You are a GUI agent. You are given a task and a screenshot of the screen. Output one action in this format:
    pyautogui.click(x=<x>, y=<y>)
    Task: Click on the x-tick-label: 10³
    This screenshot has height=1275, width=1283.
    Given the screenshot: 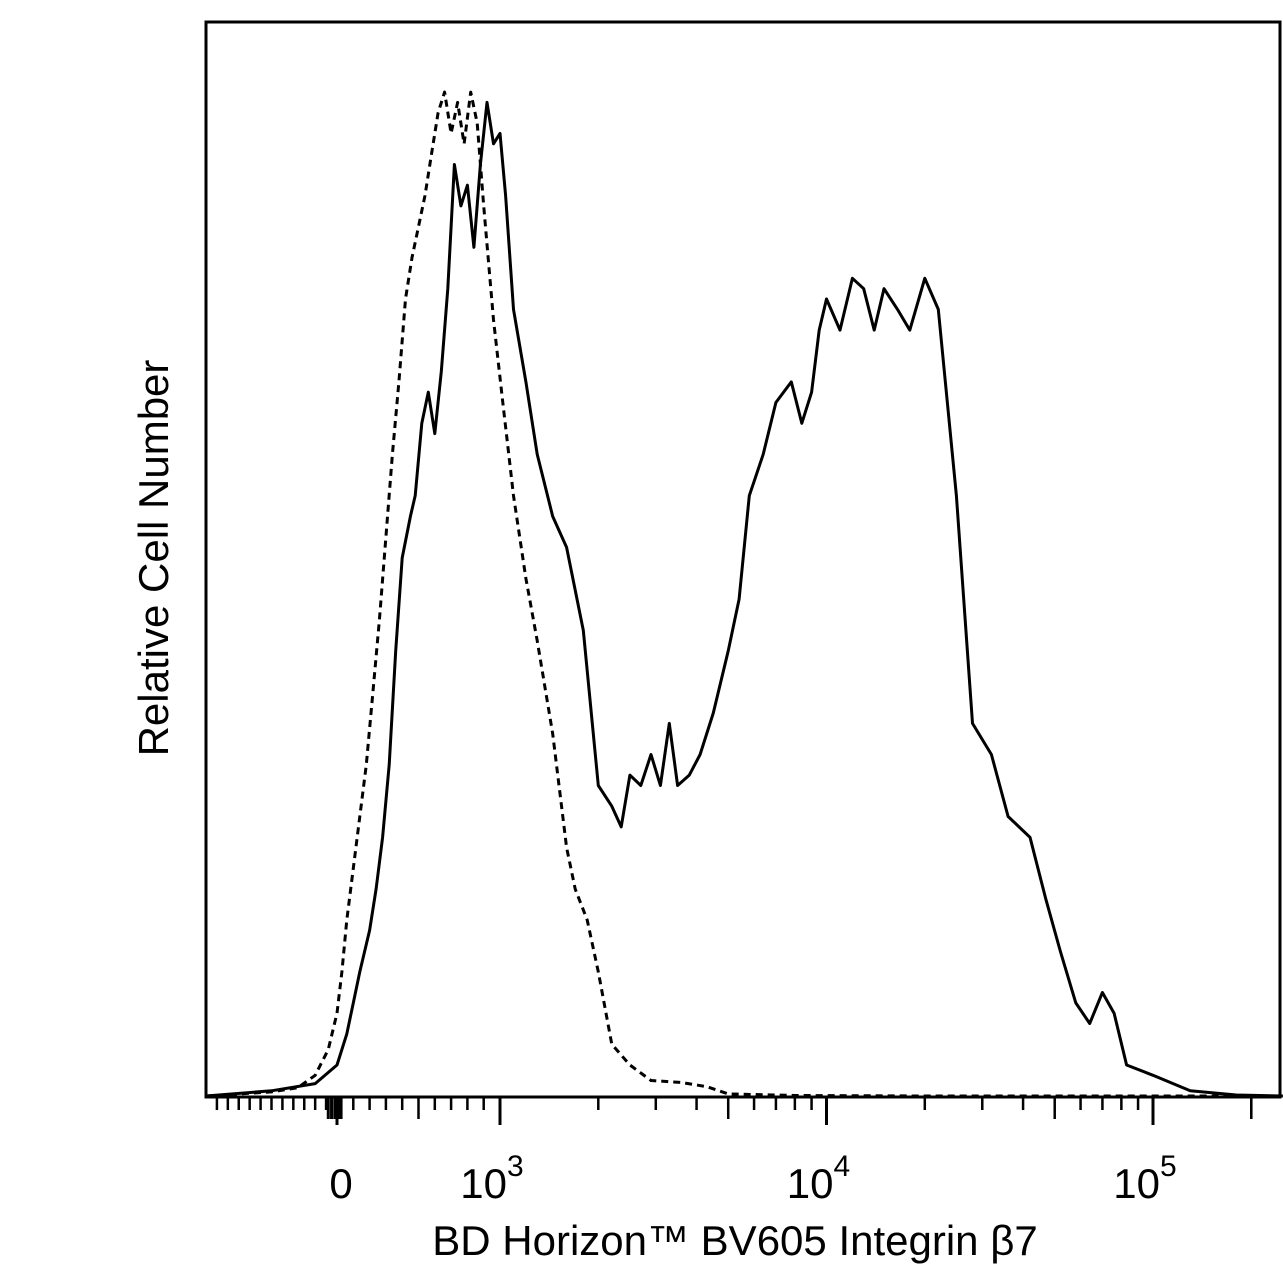 What is the action you would take?
    pyautogui.click(x=491, y=1178)
    